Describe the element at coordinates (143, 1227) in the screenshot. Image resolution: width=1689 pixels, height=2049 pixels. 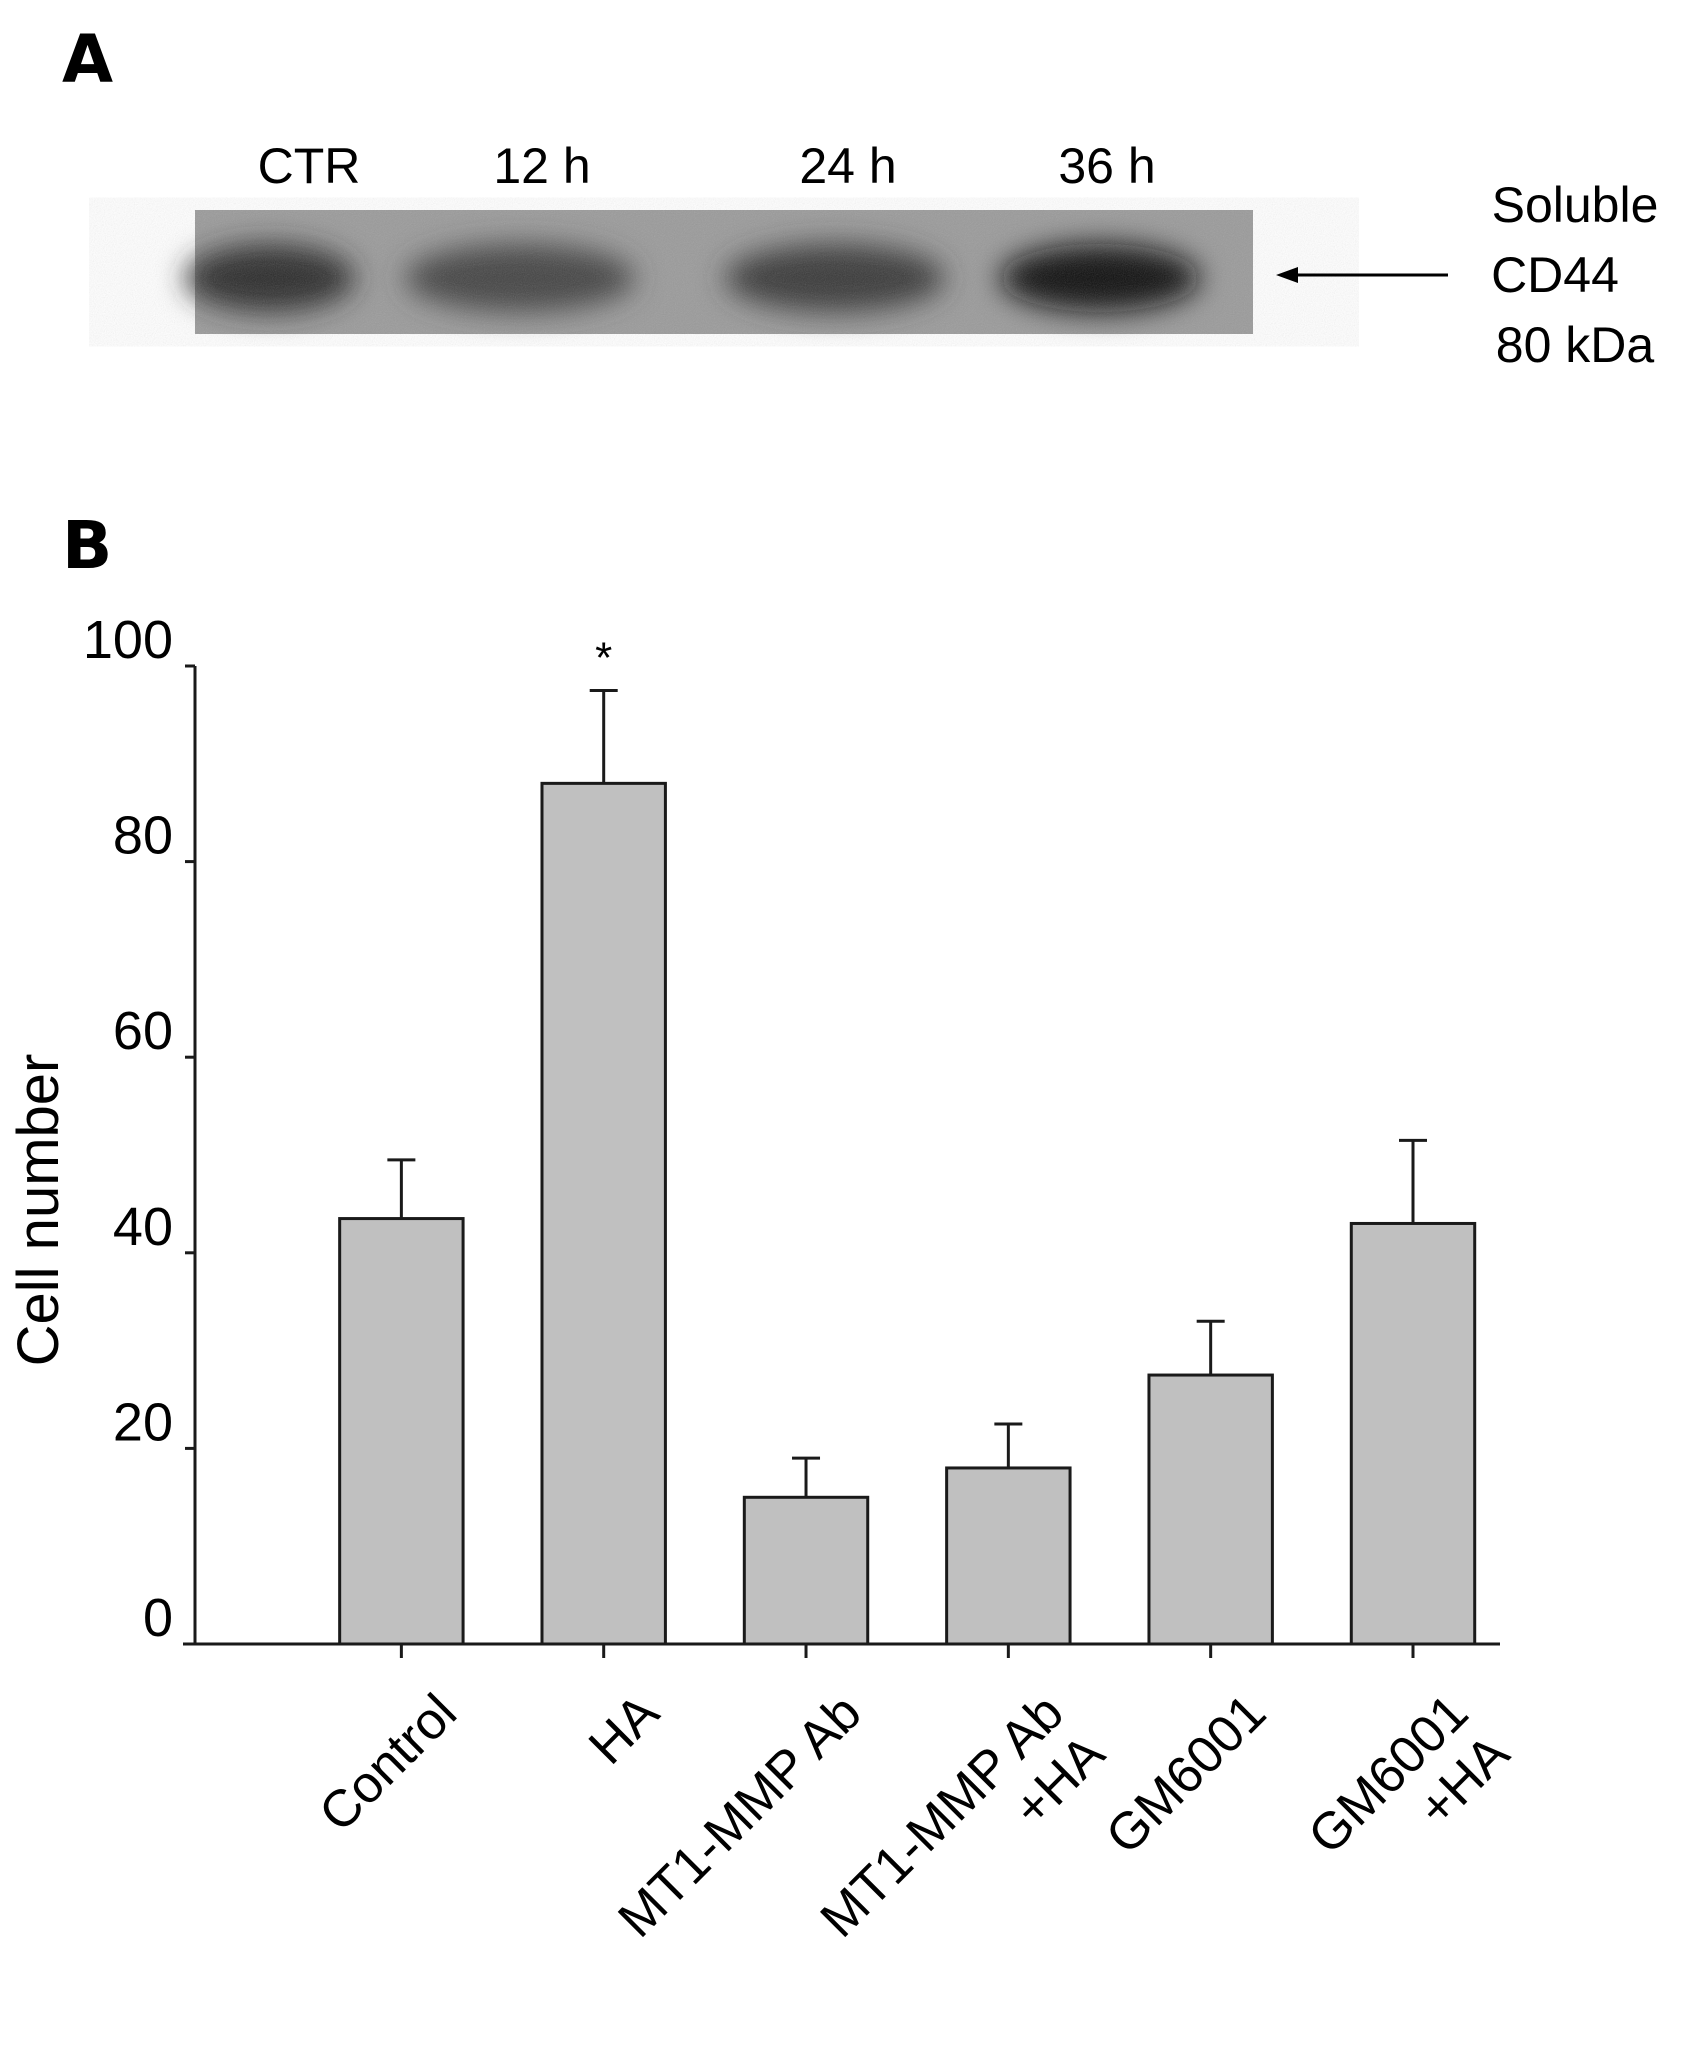
I see `y-tick-label: 40` at that location.